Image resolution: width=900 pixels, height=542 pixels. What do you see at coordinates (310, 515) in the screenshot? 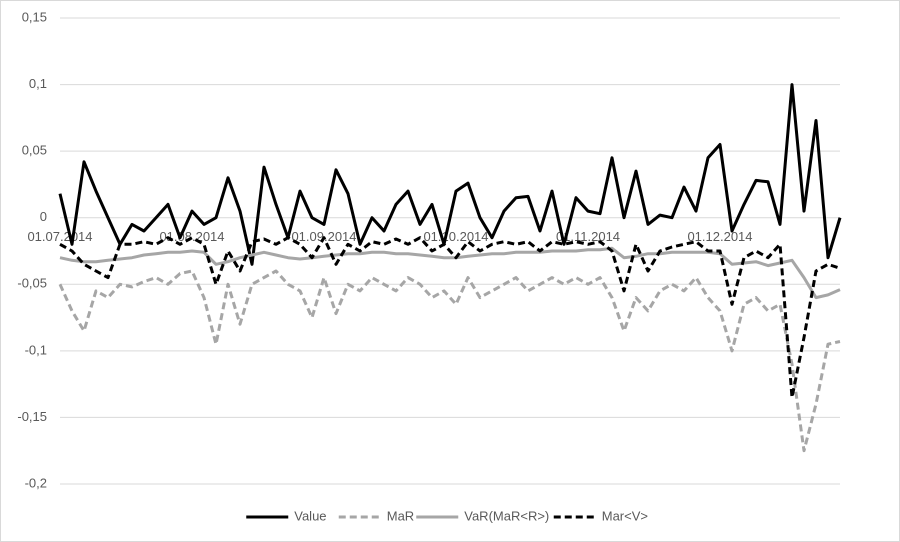
I see `legend-label: Value` at bounding box center [310, 515].